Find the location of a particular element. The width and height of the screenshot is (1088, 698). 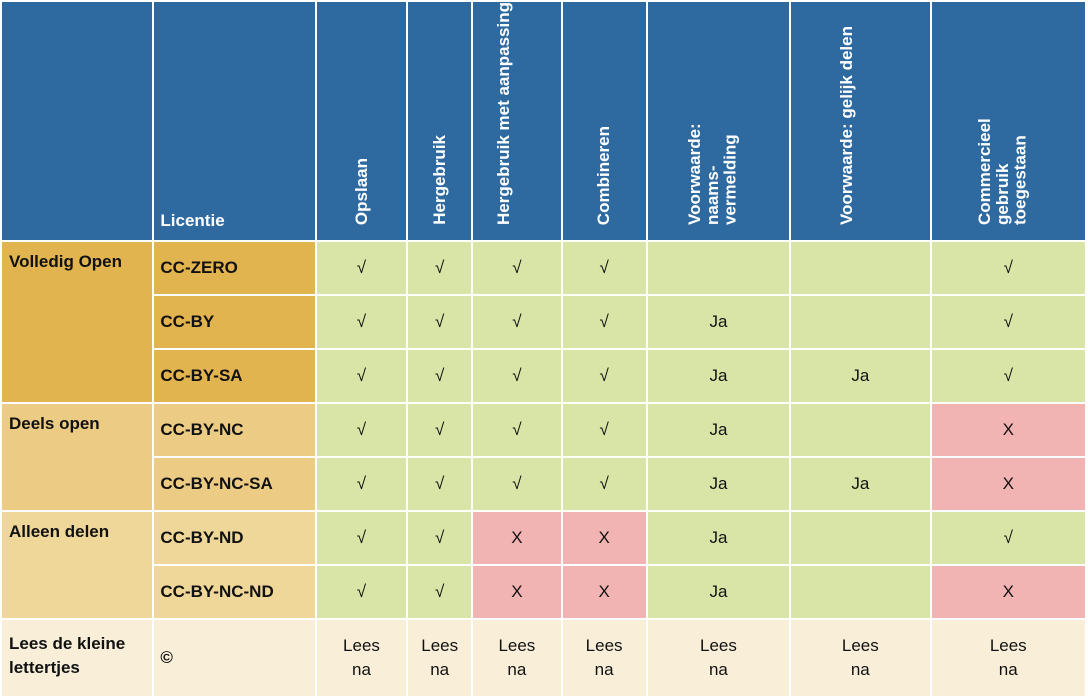

category-deels-open: Deels open is located at coordinates (77, 456).